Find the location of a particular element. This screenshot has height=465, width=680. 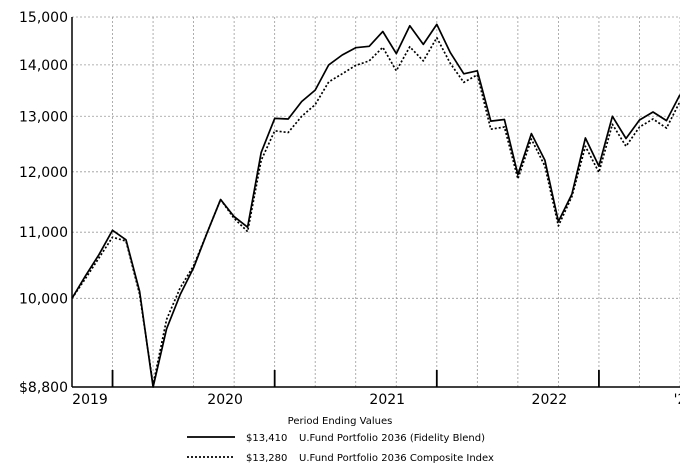

legend-value-fidelity-blend: $13,410 is located at coordinates (266, 438).